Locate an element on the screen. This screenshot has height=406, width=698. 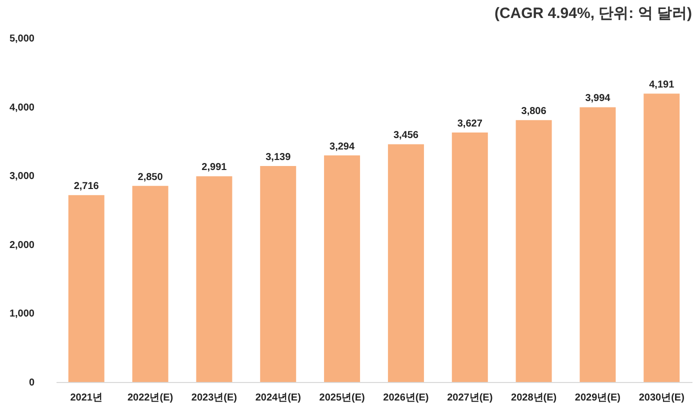
data-label: 3,456 is located at coordinates (406, 136).